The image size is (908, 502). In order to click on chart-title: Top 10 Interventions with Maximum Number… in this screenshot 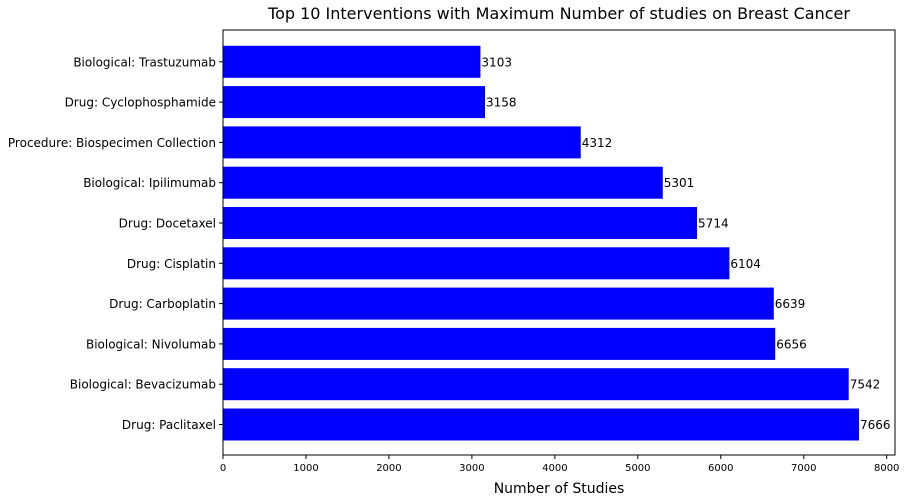, I will do `click(558, 13)`.